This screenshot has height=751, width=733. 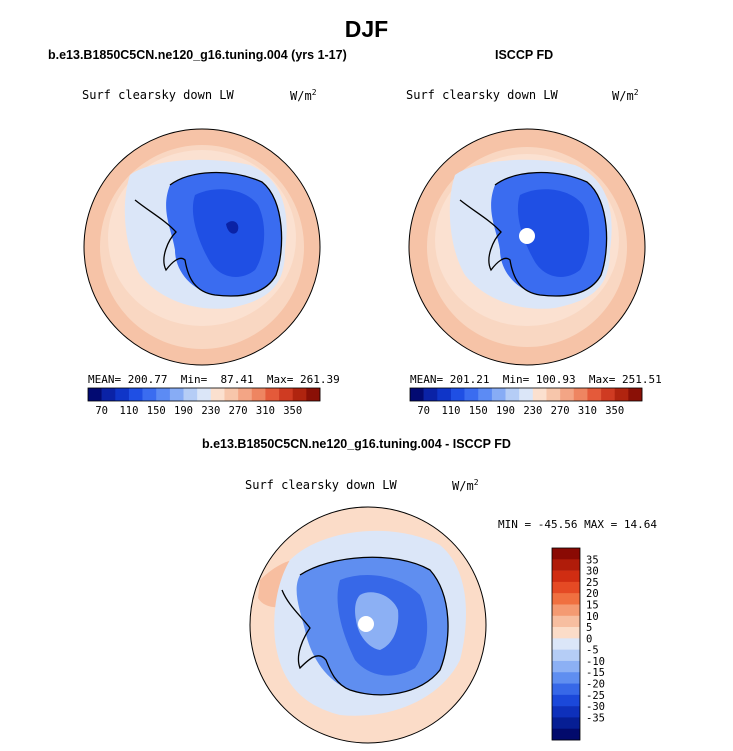 What do you see at coordinates (366, 29) in the screenshot?
I see `page-title: DJF` at bounding box center [366, 29].